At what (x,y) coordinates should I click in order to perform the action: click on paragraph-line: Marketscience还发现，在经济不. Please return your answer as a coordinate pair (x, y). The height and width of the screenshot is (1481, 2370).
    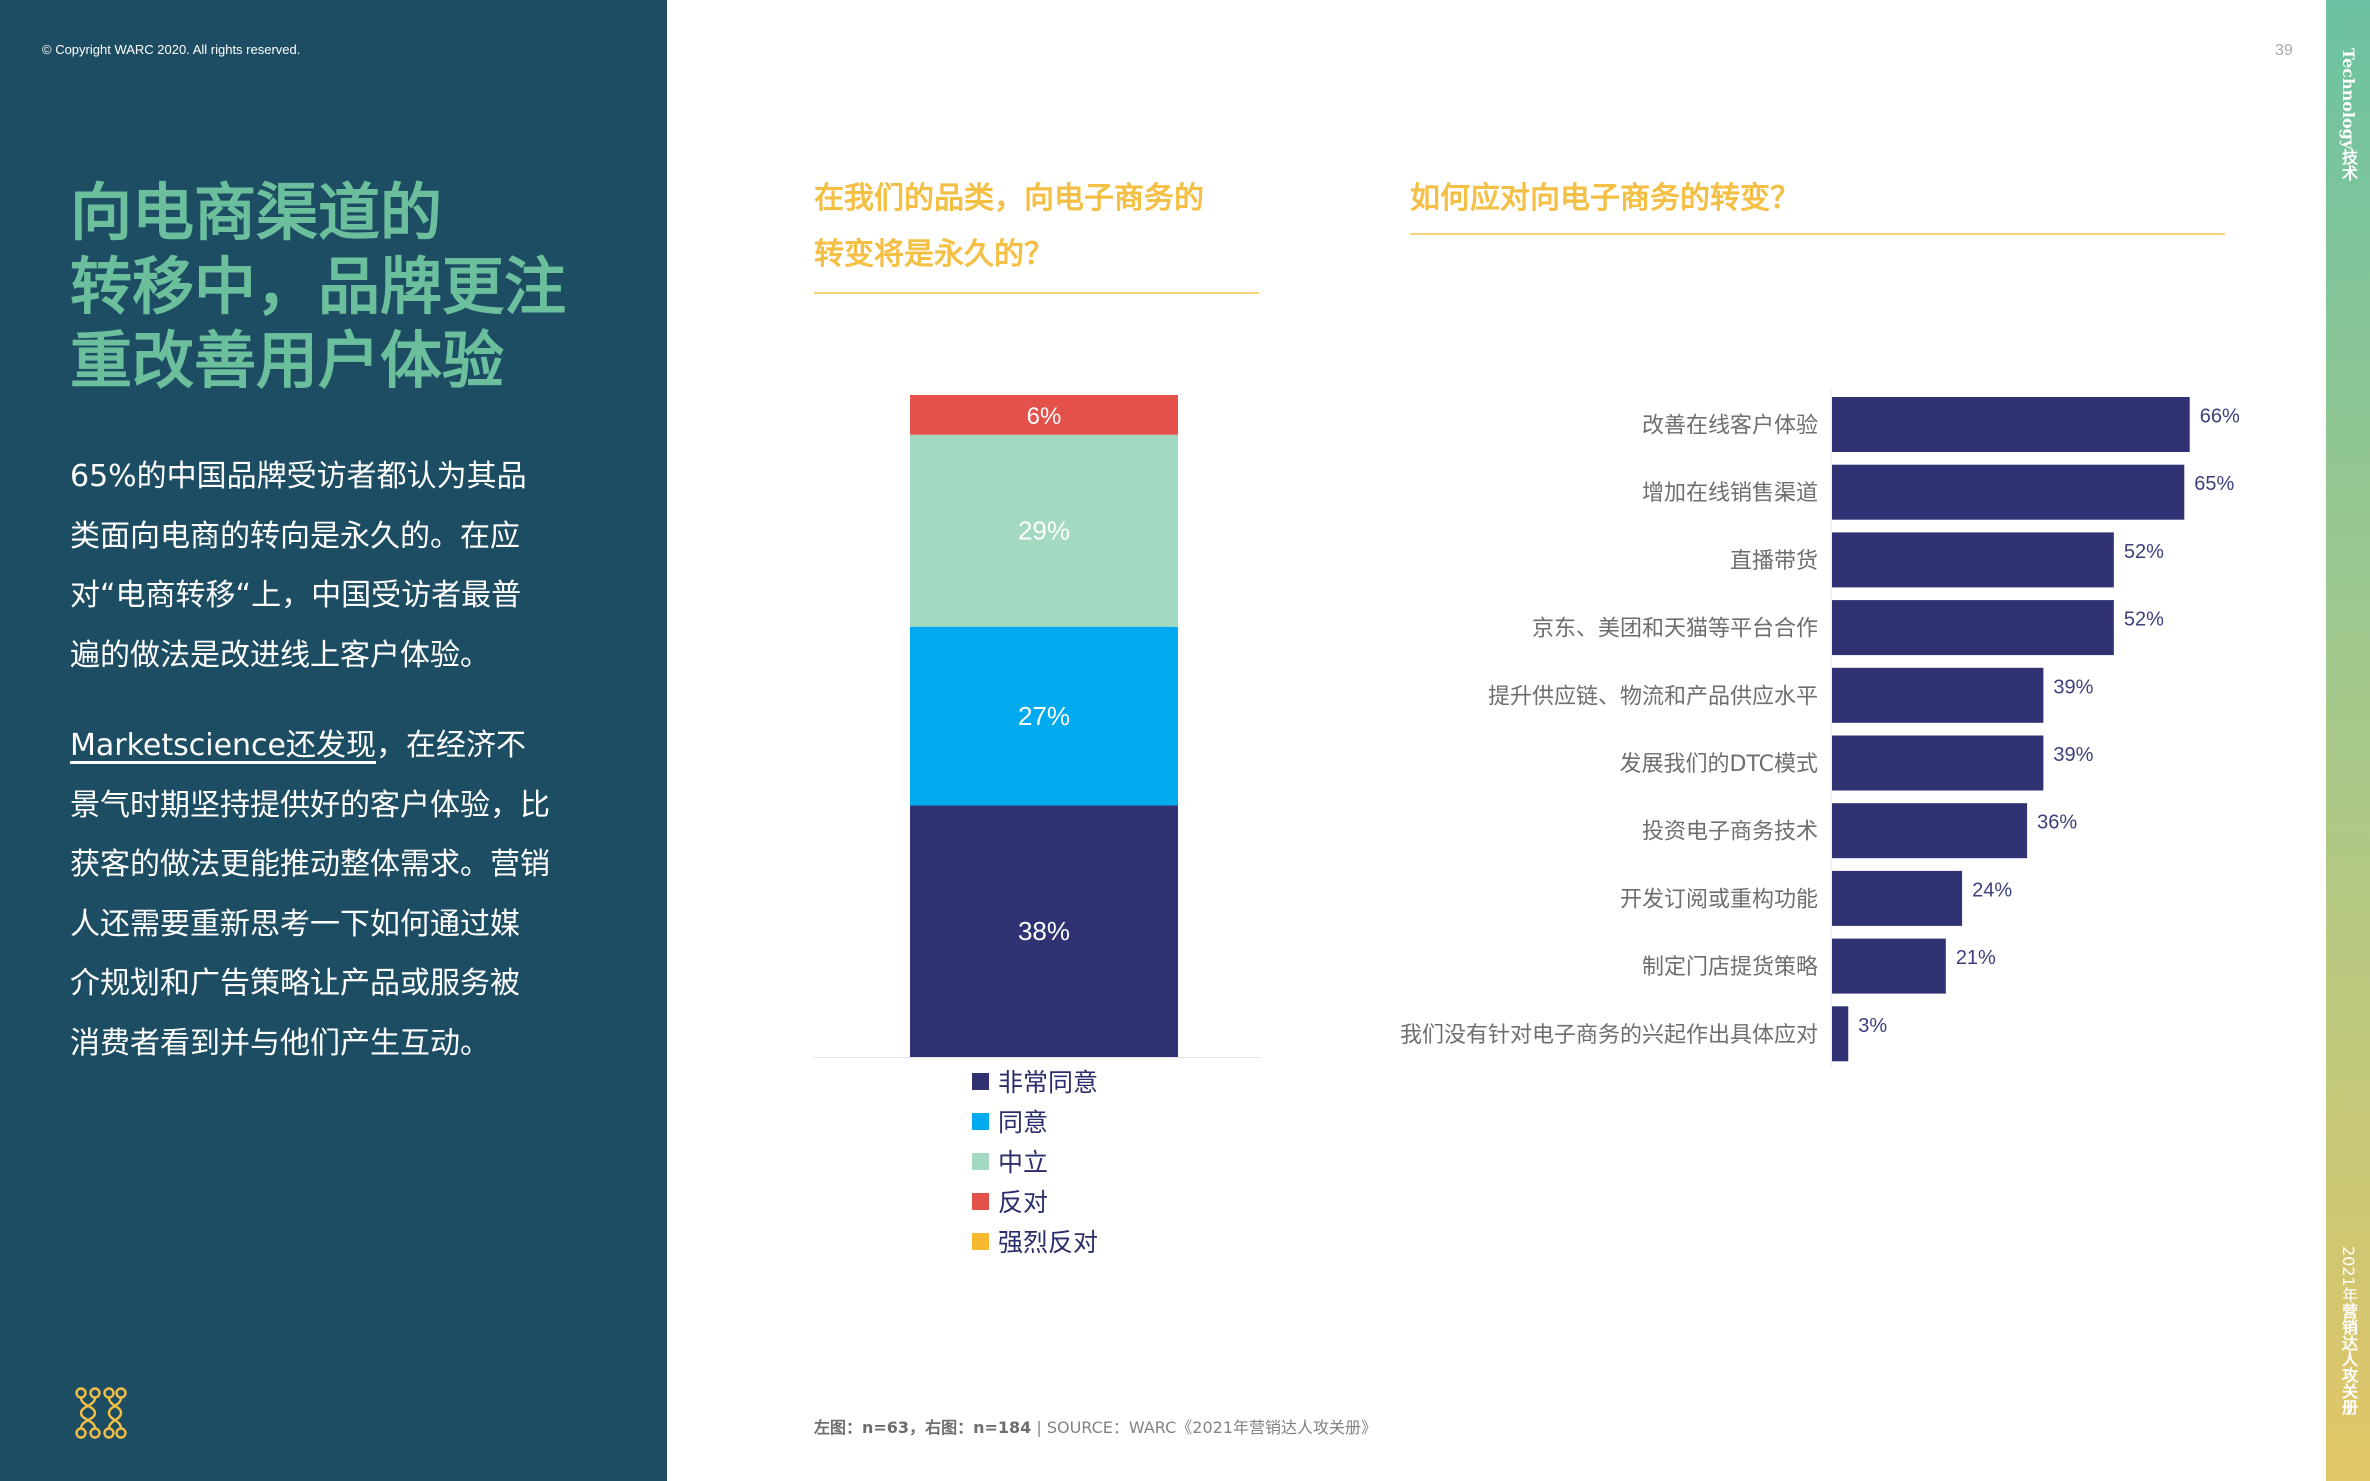
    Looking at the image, I should click on (340, 746).